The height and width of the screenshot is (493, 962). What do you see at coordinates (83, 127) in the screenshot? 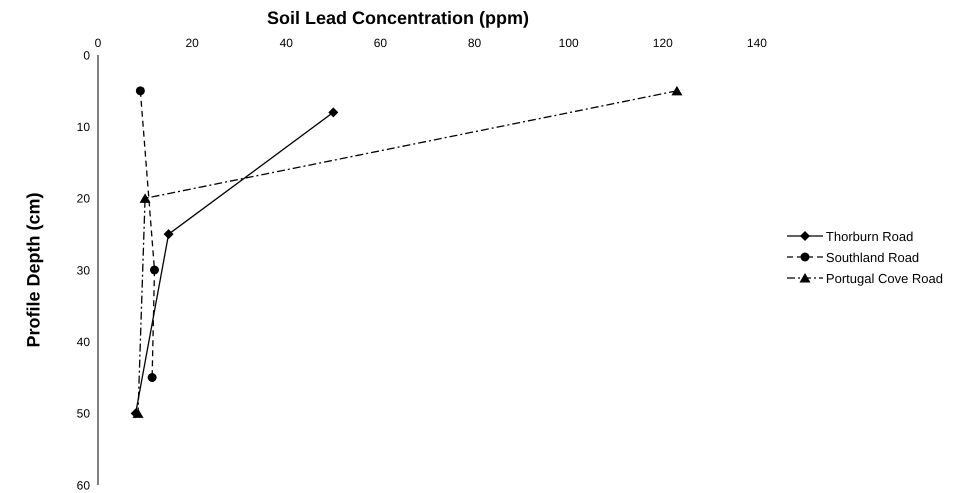
I see `y-tick-label: 10` at bounding box center [83, 127].